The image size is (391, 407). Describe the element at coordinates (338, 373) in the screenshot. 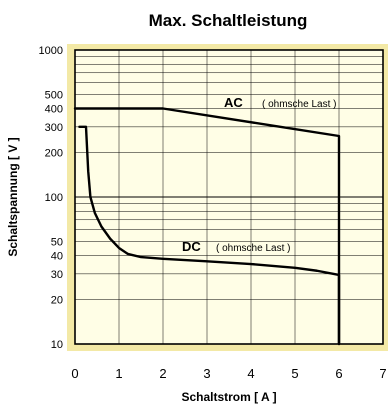

I see `x-tick-label: 6` at that location.